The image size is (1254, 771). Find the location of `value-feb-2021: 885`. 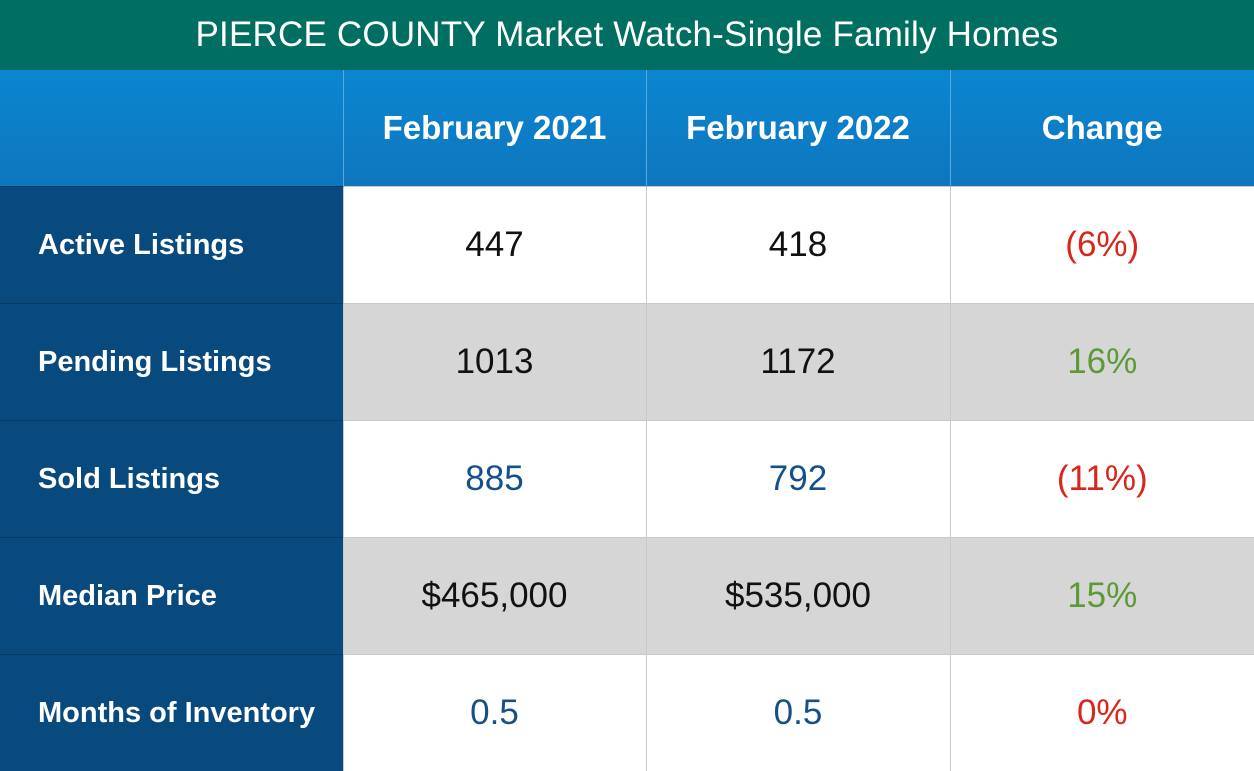

value-feb-2021: 885 is located at coordinates (494, 479).